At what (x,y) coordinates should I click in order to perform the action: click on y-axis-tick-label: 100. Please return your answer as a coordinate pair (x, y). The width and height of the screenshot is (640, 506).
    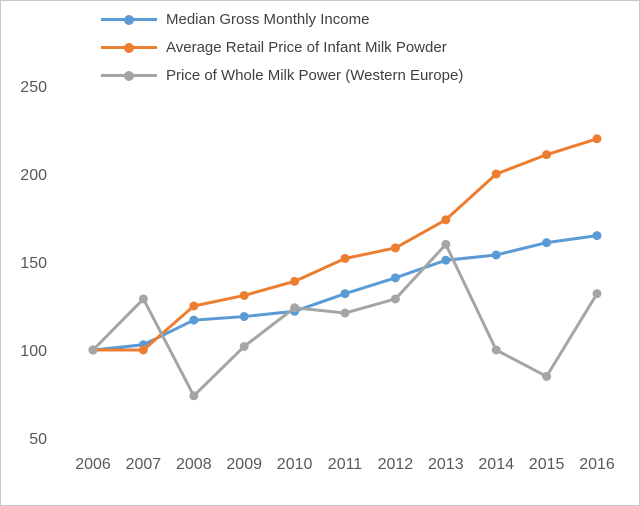
    Looking at the image, I should click on (33, 351).